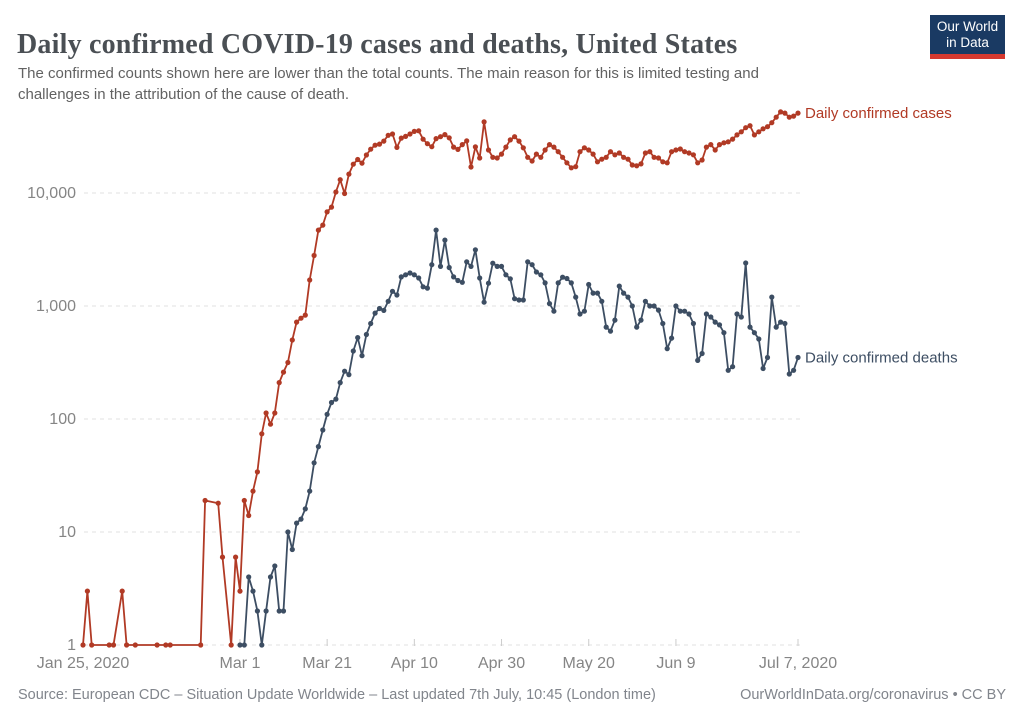 Image resolution: width=1024 pixels, height=723 pixels. Describe the element at coordinates (67, 532) in the screenshot. I see `y-axis-tick-label: 10` at that location.